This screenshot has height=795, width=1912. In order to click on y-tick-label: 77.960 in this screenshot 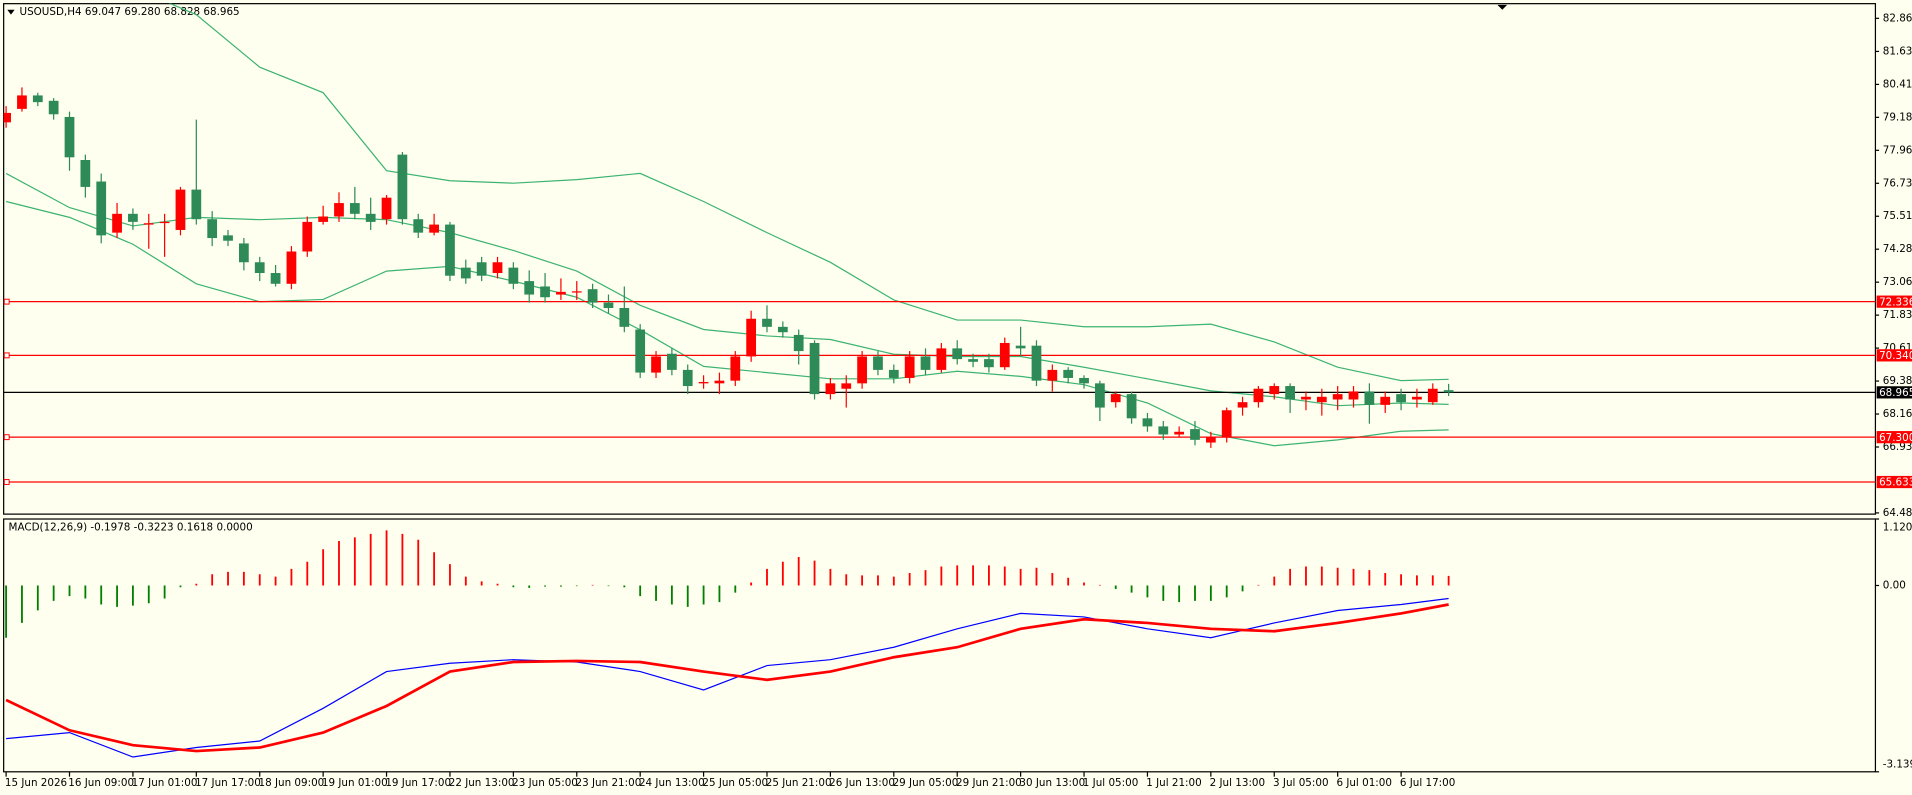, I will do `click(1897, 150)`.